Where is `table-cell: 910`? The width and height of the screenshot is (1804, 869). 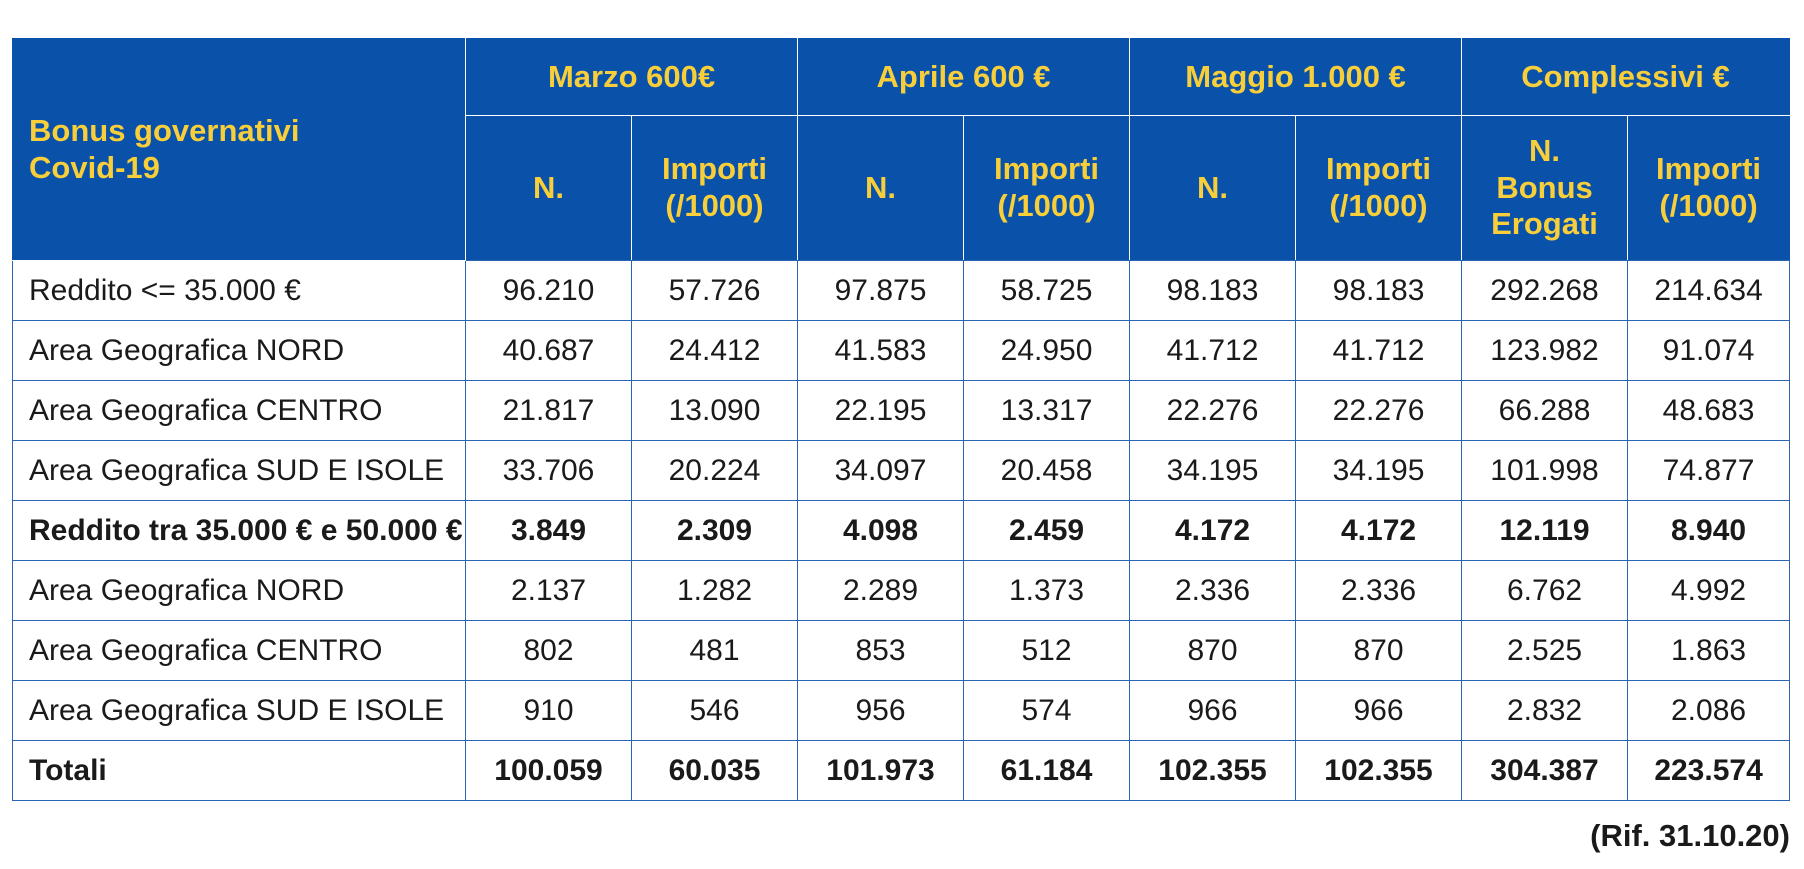 table-cell: 910 is located at coordinates (548, 710).